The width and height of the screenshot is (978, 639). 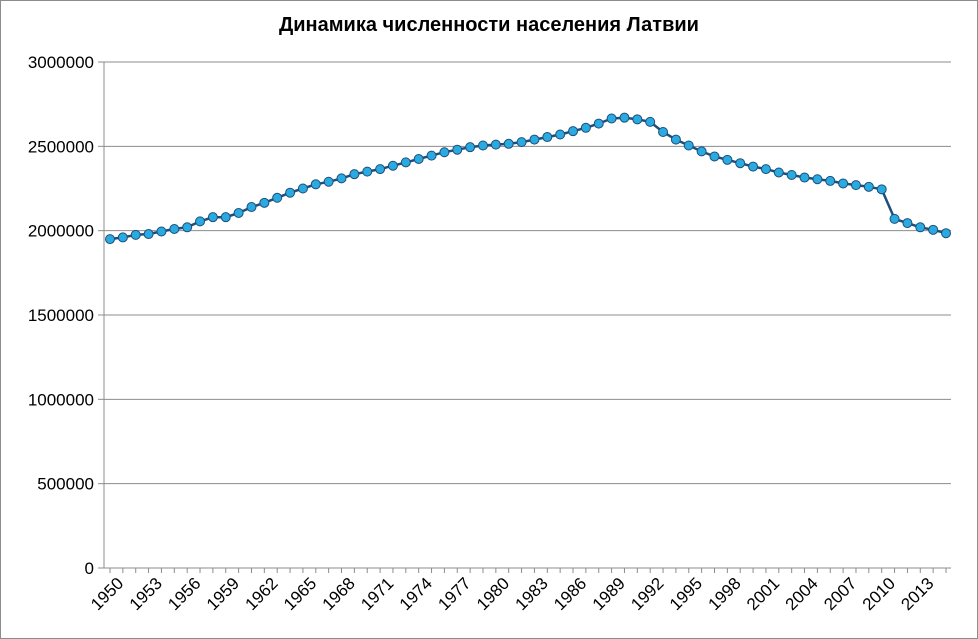 What do you see at coordinates (261, 594) in the screenshot?
I see `x-tick-label: 1962` at bounding box center [261, 594].